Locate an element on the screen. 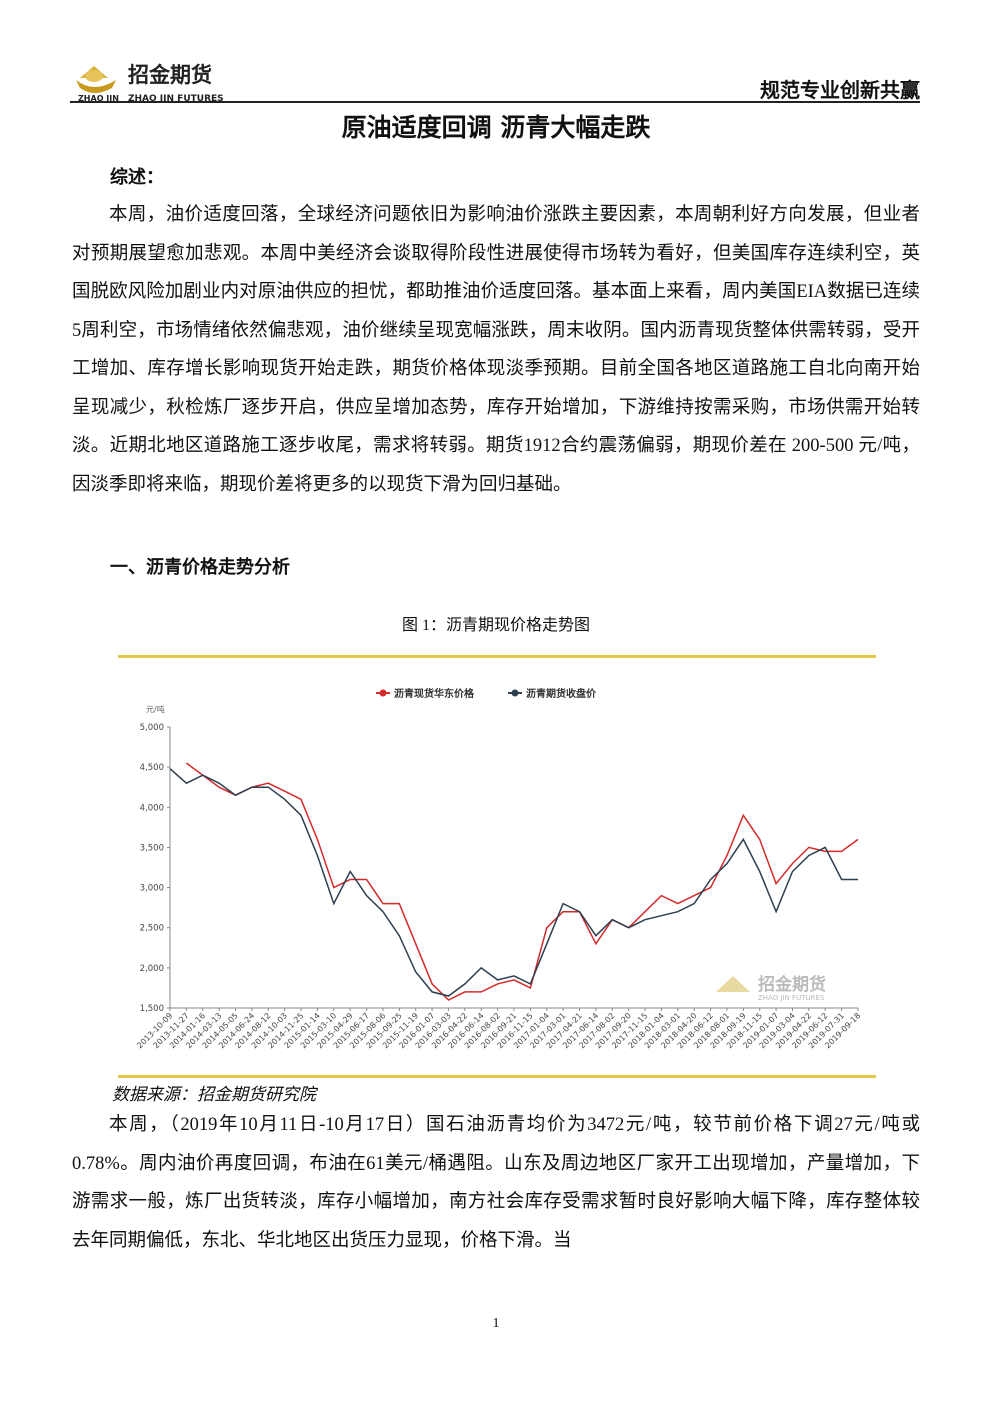  y-tick-label: 2,500 is located at coordinates (152, 929).